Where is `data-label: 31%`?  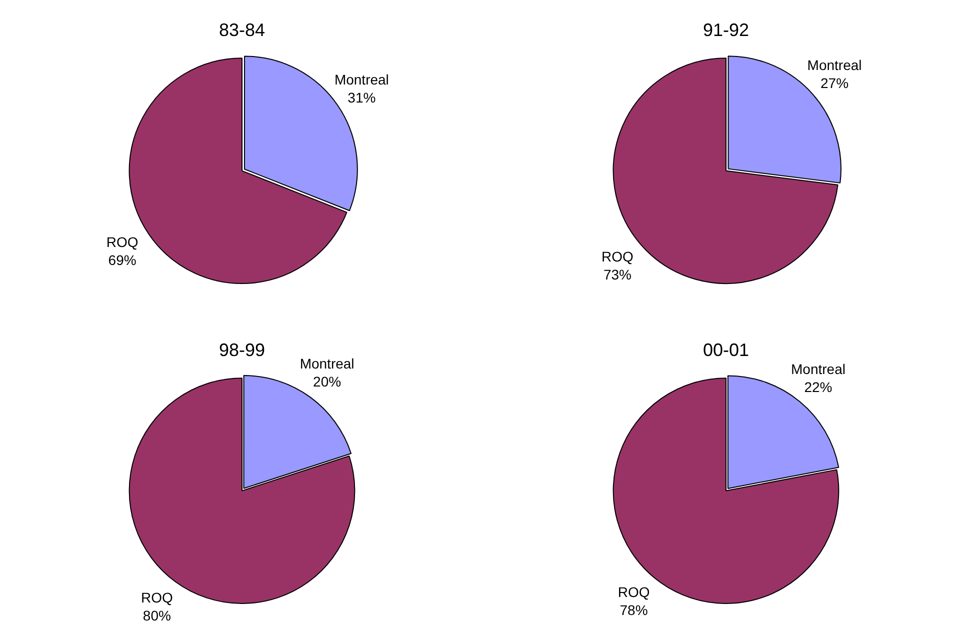 data-label: 31% is located at coordinates (362, 97).